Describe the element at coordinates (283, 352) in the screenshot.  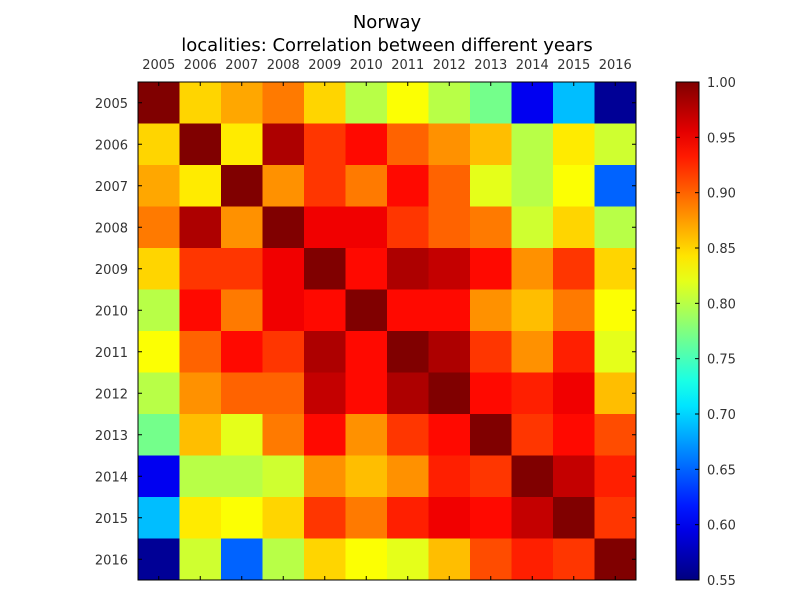
I see `heatmap-cell-2011-2008` at that location.